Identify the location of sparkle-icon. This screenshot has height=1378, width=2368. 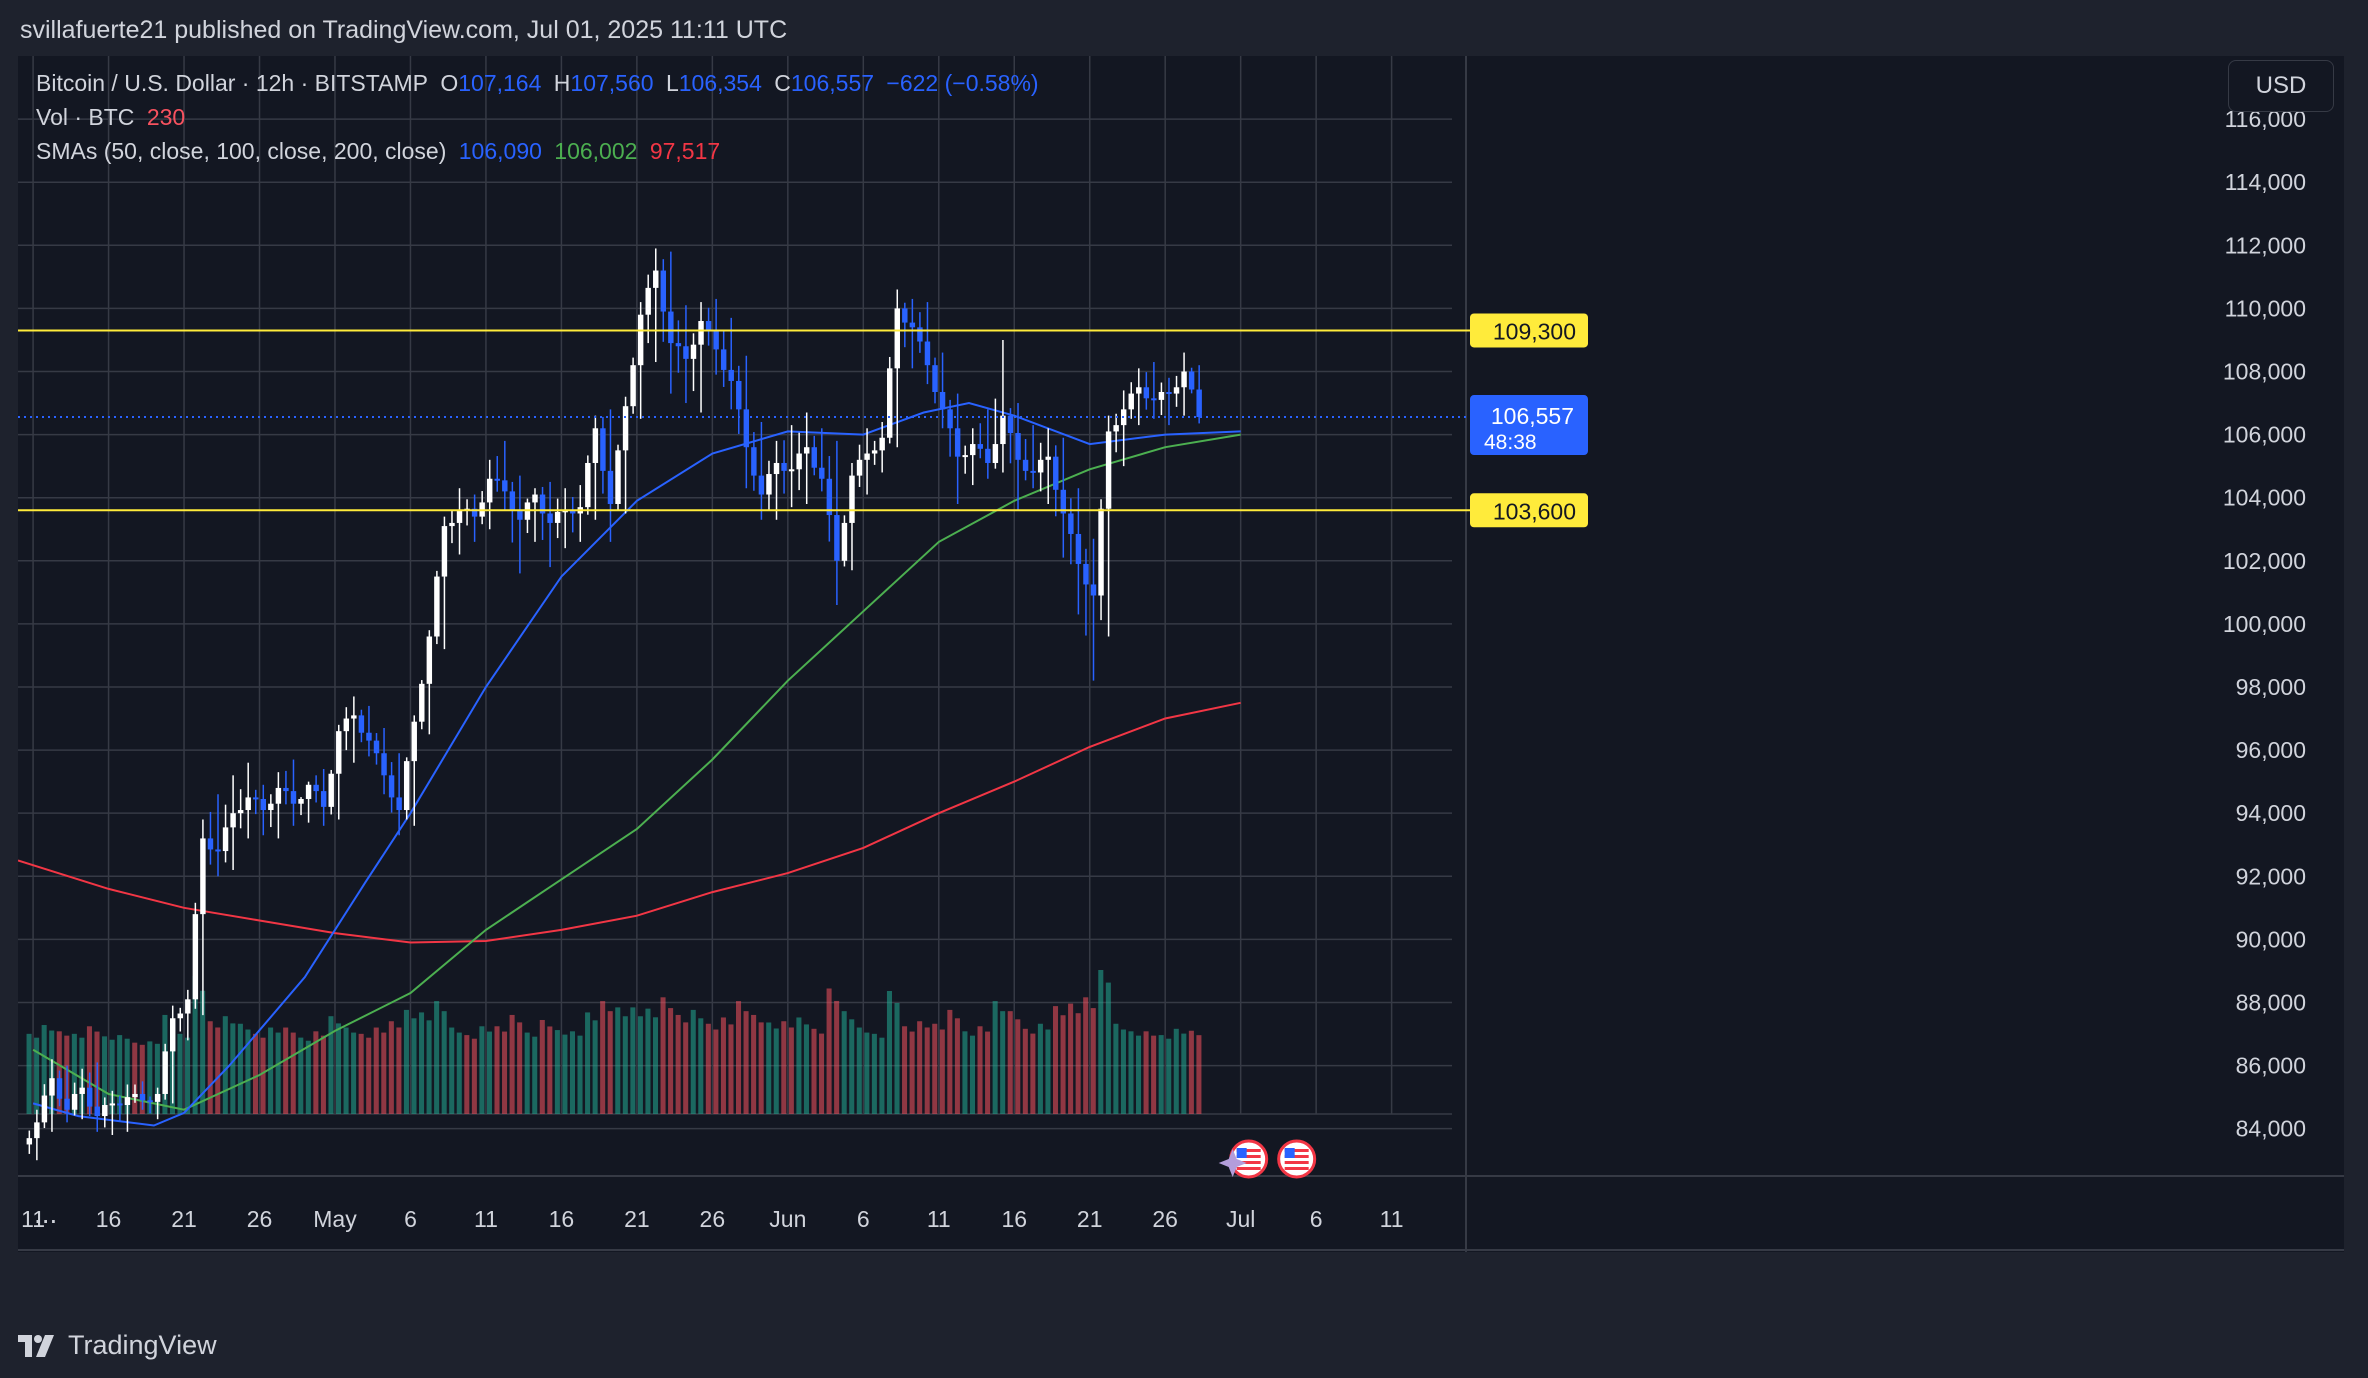
(1232, 1163).